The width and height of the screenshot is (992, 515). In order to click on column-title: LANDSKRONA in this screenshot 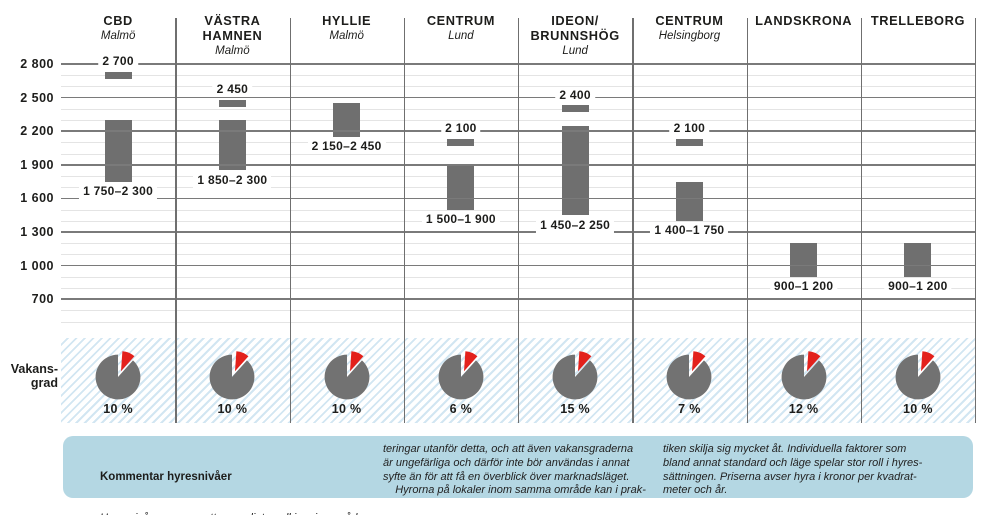, I will do `click(804, 20)`.